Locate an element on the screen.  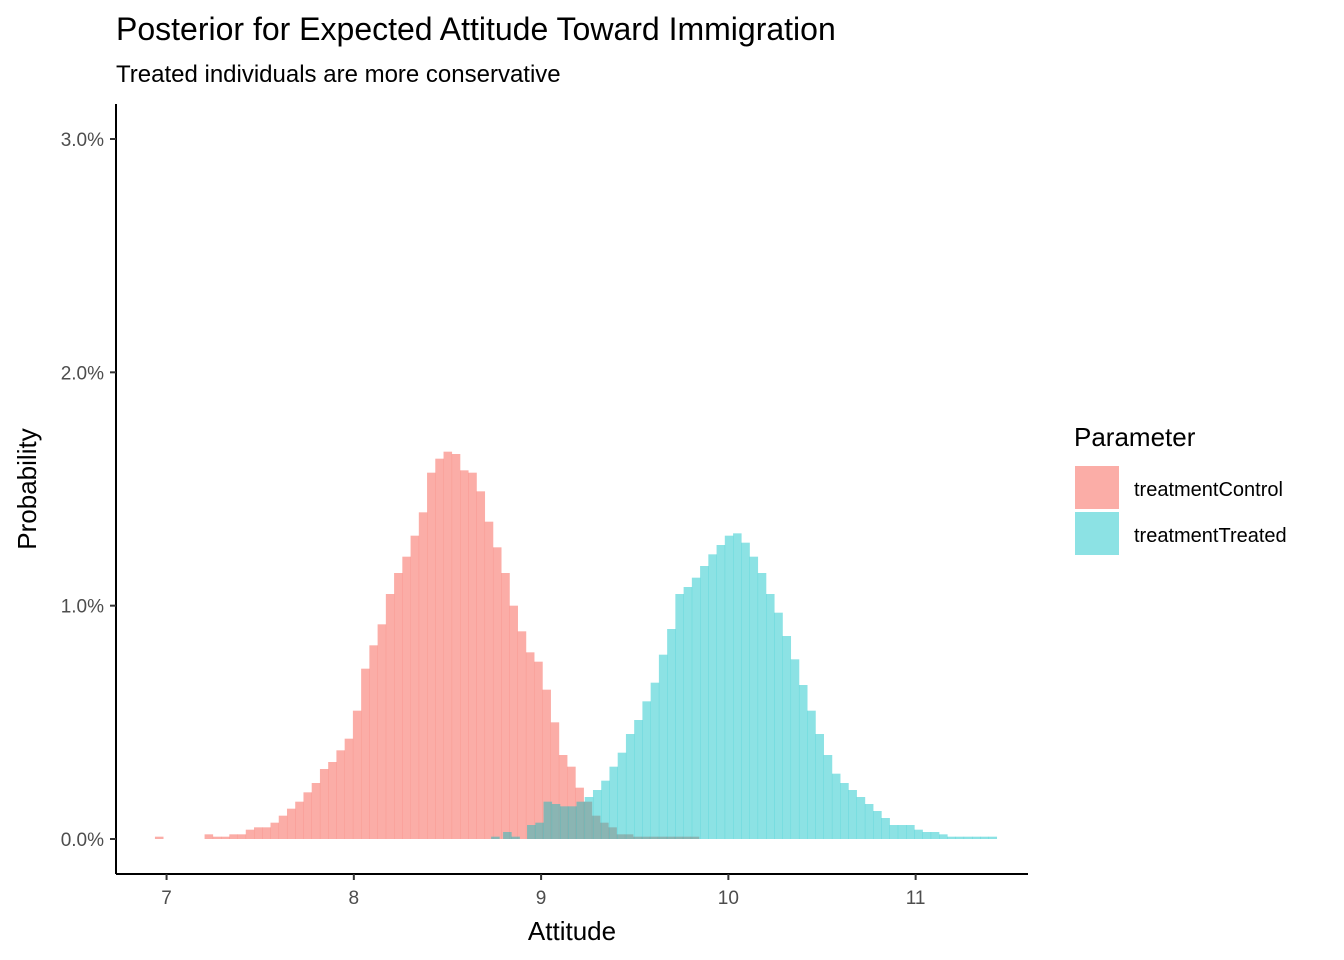
x-tick-label: 7 is located at coordinates (166, 898).